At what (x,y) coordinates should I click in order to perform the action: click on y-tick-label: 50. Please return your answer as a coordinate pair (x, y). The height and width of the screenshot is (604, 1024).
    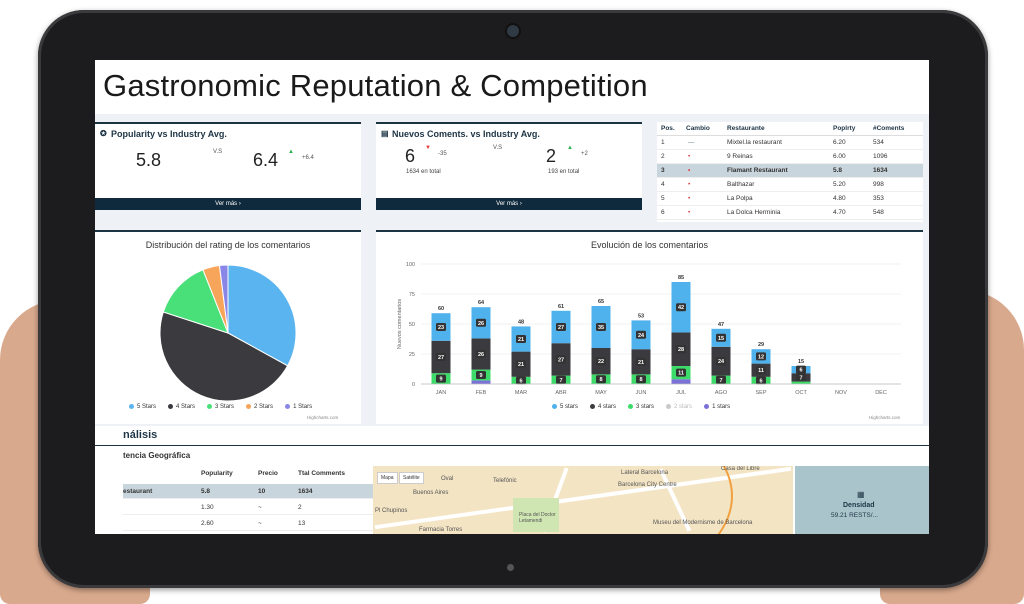
    Looking at the image, I should click on (412, 325).